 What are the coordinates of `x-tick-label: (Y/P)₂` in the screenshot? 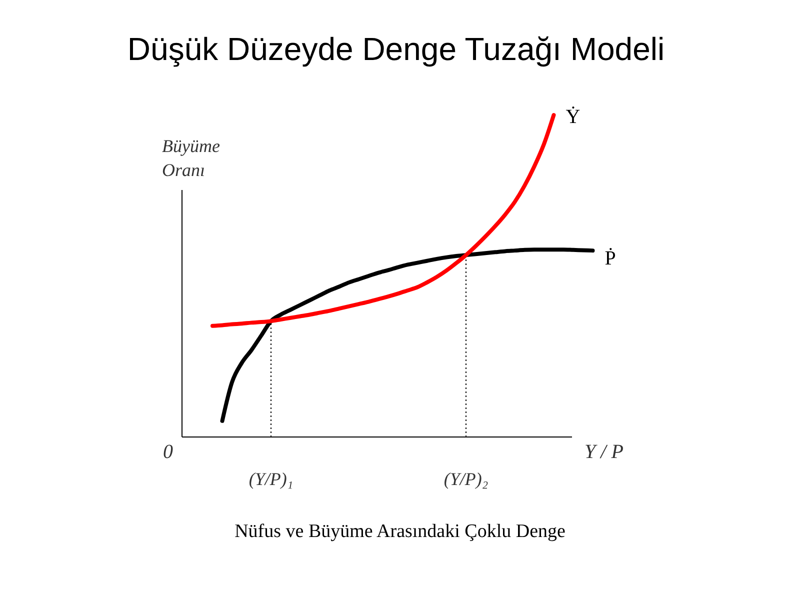 It's located at (466, 479).